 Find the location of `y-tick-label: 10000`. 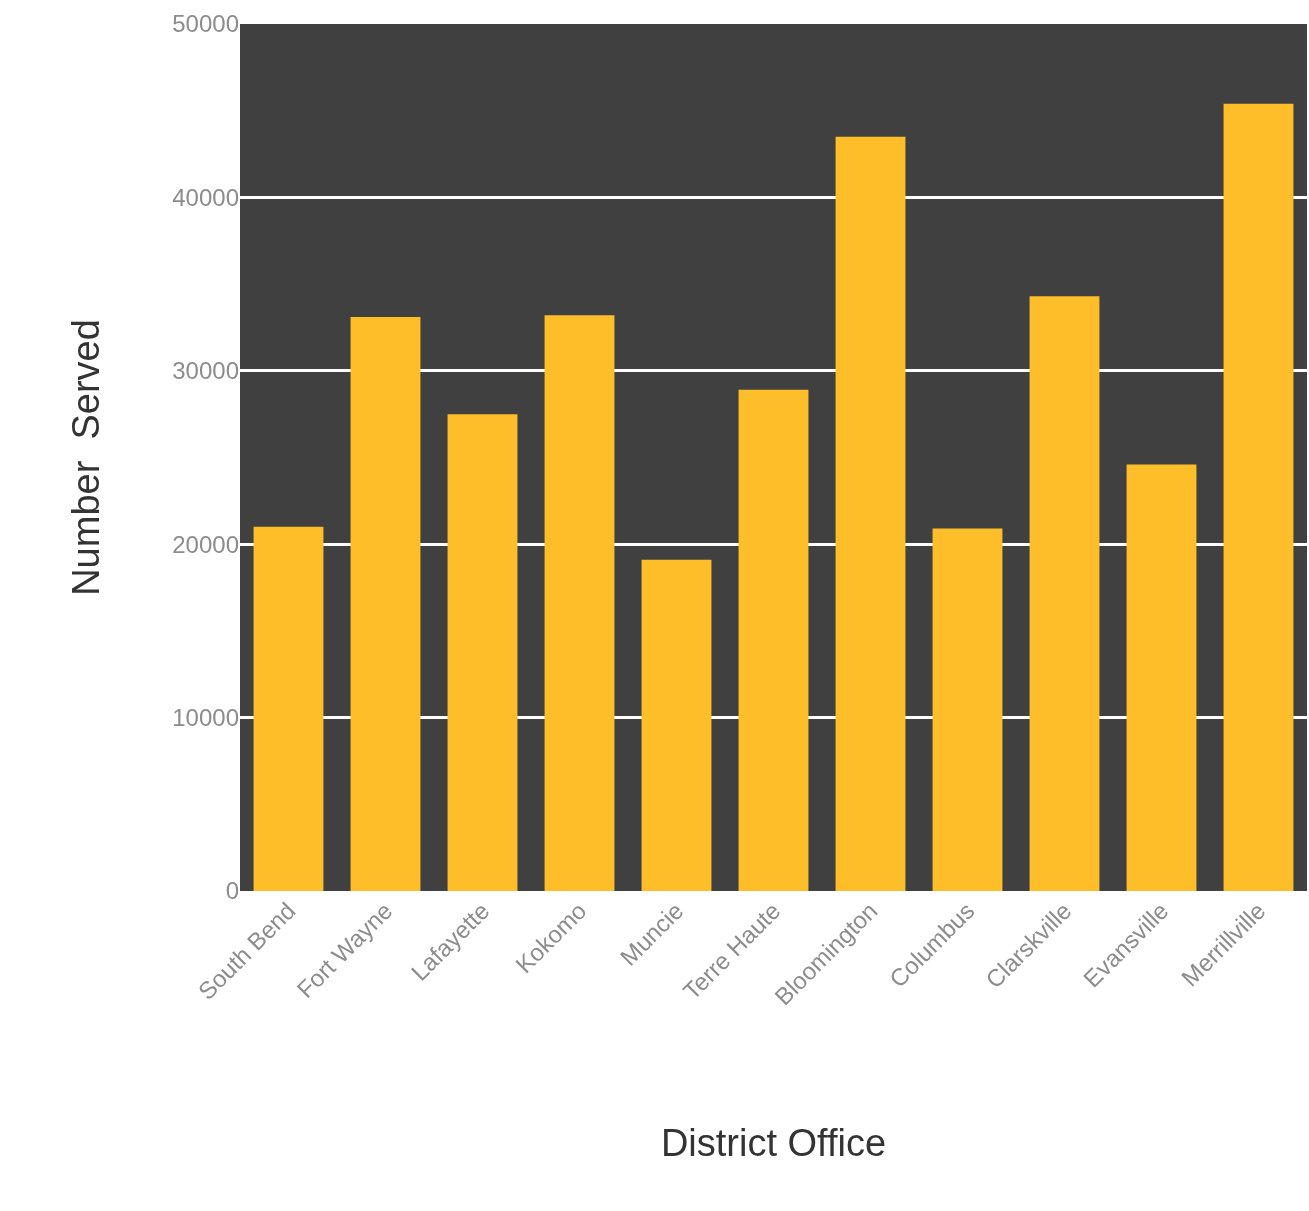

y-tick-label: 10000 is located at coordinates (205, 717).